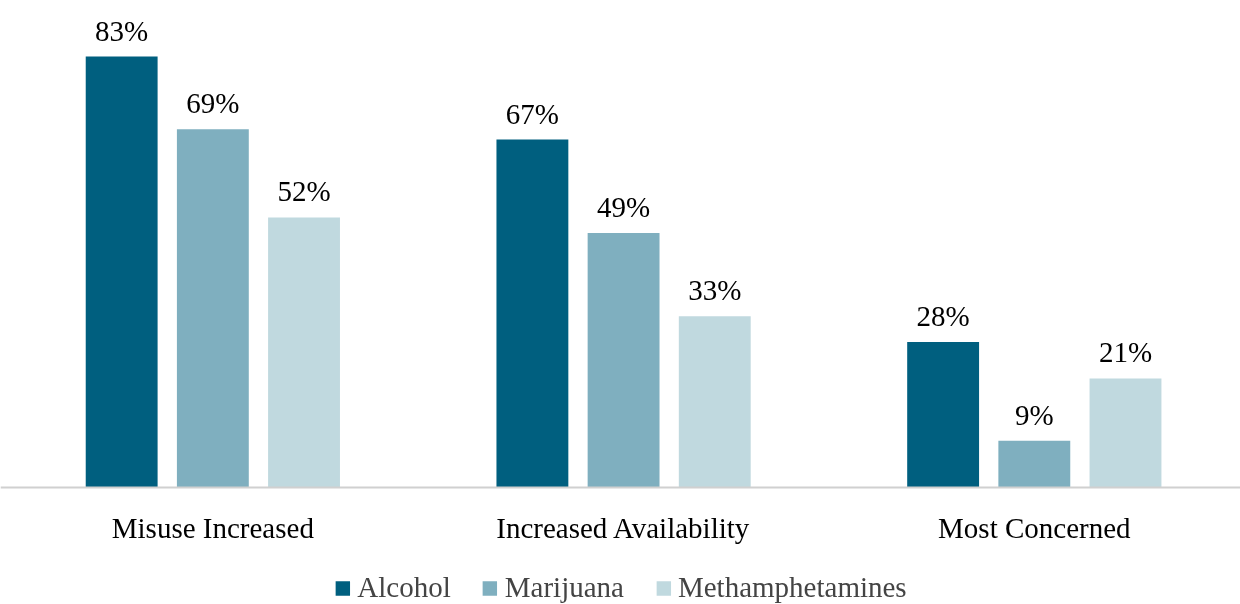 The width and height of the screenshot is (1240, 604). I want to click on data-label: 33%, so click(715, 290).